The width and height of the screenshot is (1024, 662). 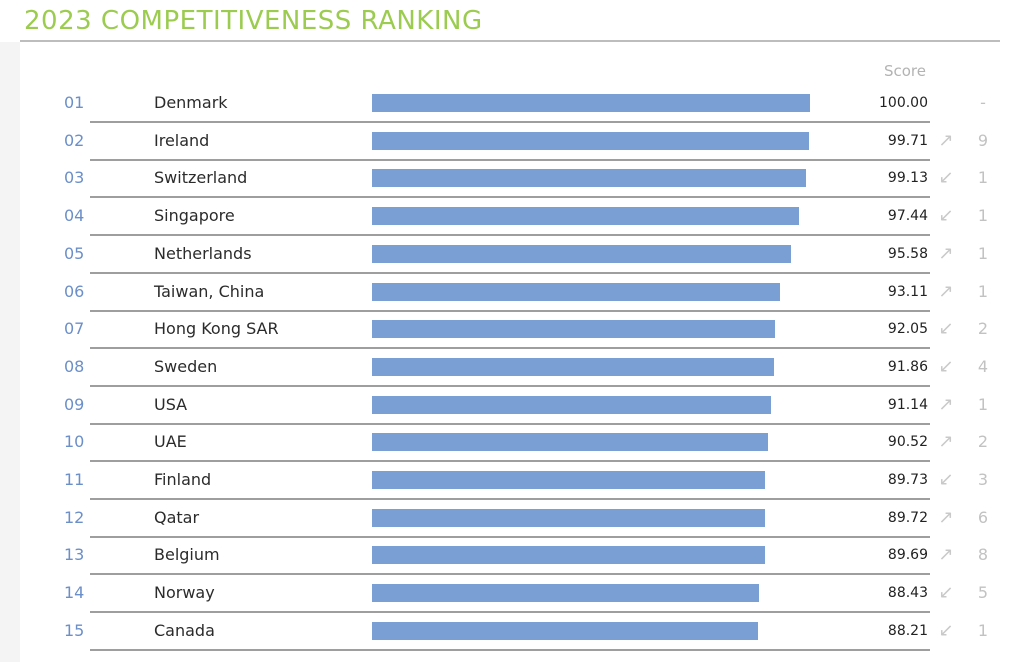 I want to click on ranking-row: 11 Finland 89.73 ↙ 3, so click(x=512, y=480).